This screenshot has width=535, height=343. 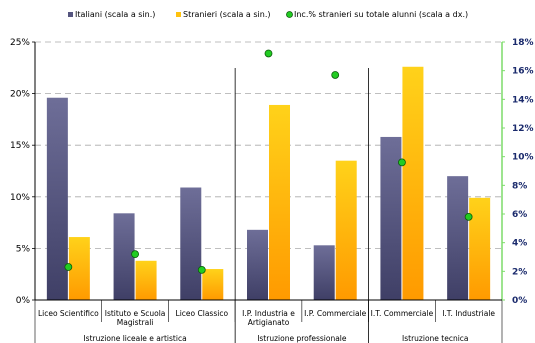 What do you see at coordinates (519, 186) in the screenshot?
I see `tick-right-label-4: 8%` at bounding box center [519, 186].